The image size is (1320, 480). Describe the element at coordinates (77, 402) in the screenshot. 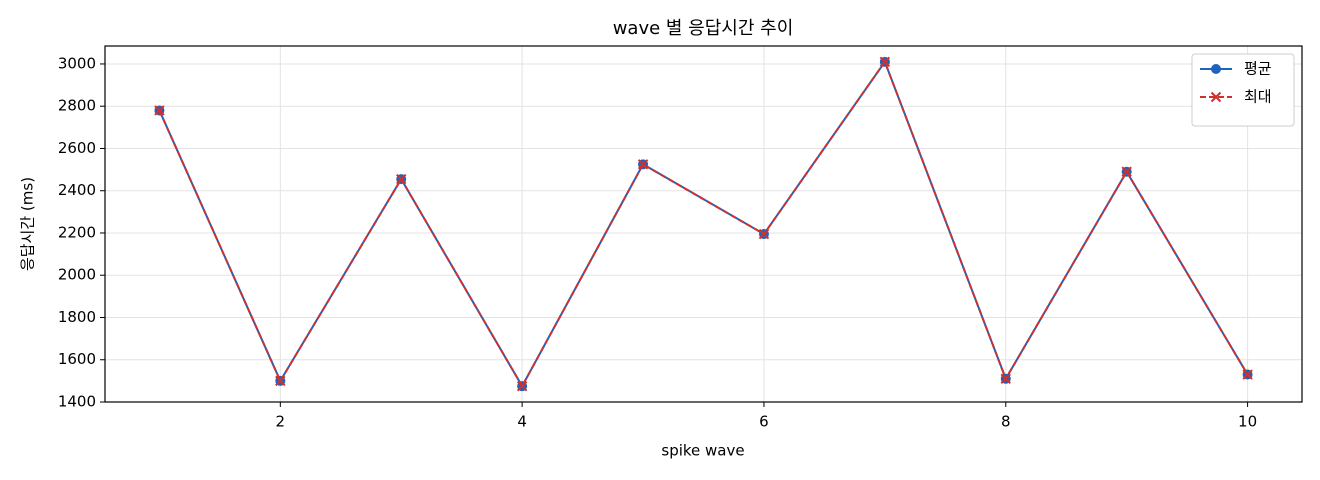

I see `y-tick-label: 1400` at that location.